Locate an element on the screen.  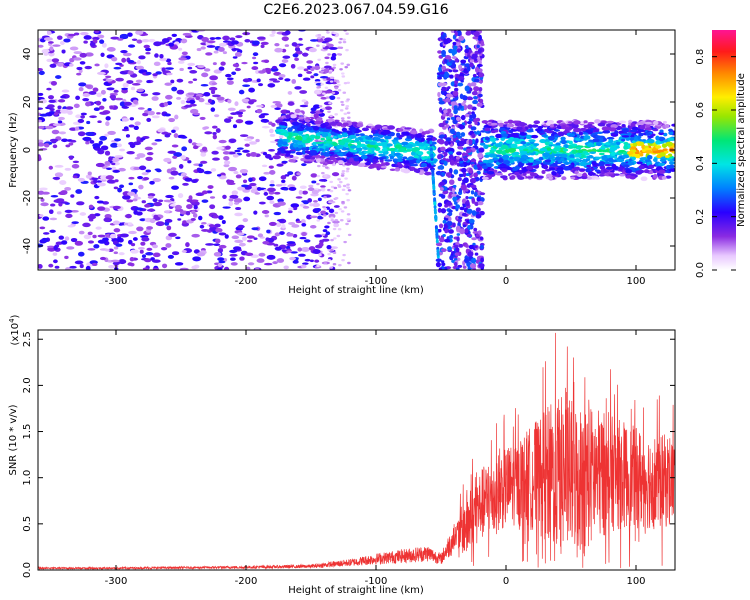
colorbar-label: Normalized spectral amplitude is located at coordinates (741, 150).